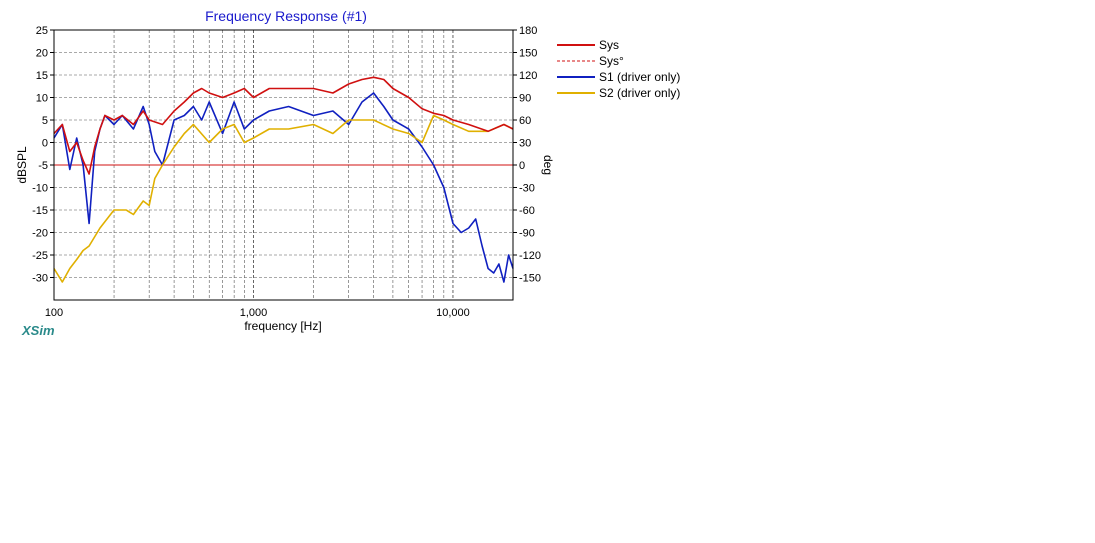 The width and height of the screenshot is (1095, 543). Describe the element at coordinates (527, 189) in the screenshot. I see `y2-tick-label: -30` at that location.